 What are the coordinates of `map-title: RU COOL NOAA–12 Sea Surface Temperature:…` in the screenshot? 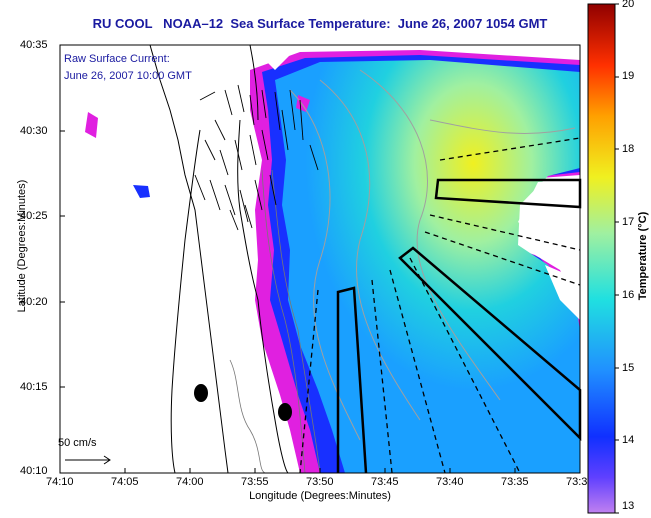 It's located at (320, 23).